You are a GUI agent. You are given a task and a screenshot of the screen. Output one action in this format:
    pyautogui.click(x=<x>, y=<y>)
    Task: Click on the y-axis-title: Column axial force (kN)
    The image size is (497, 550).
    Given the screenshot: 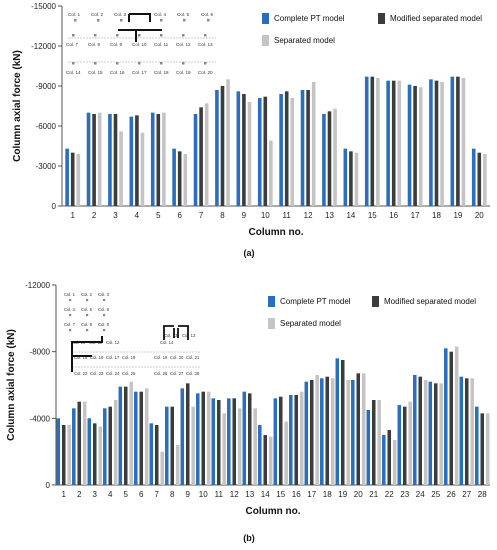 What is the action you would take?
    pyautogui.click(x=17, y=106)
    